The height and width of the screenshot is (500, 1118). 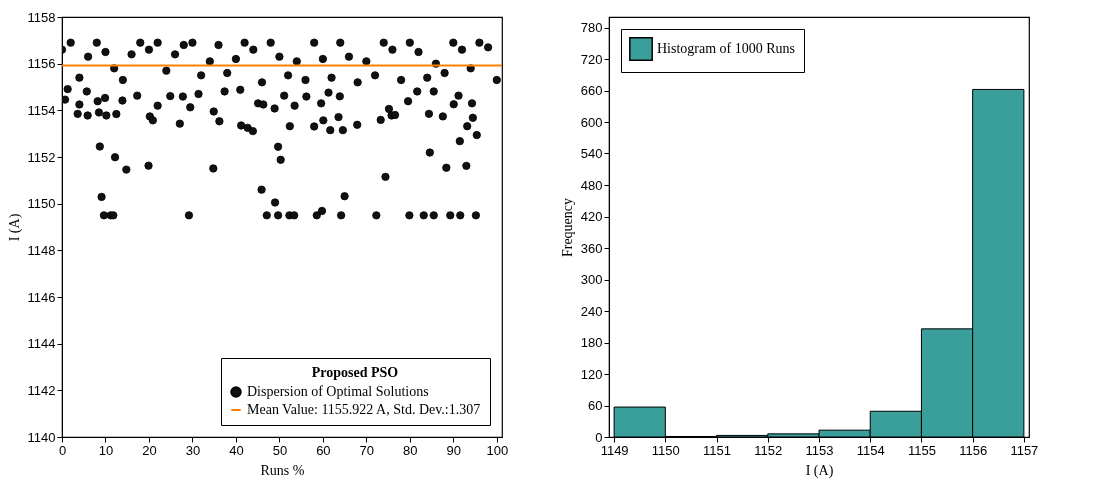 I want to click on legend-label: Dispersion of Optimal Solutions, so click(x=338, y=391).